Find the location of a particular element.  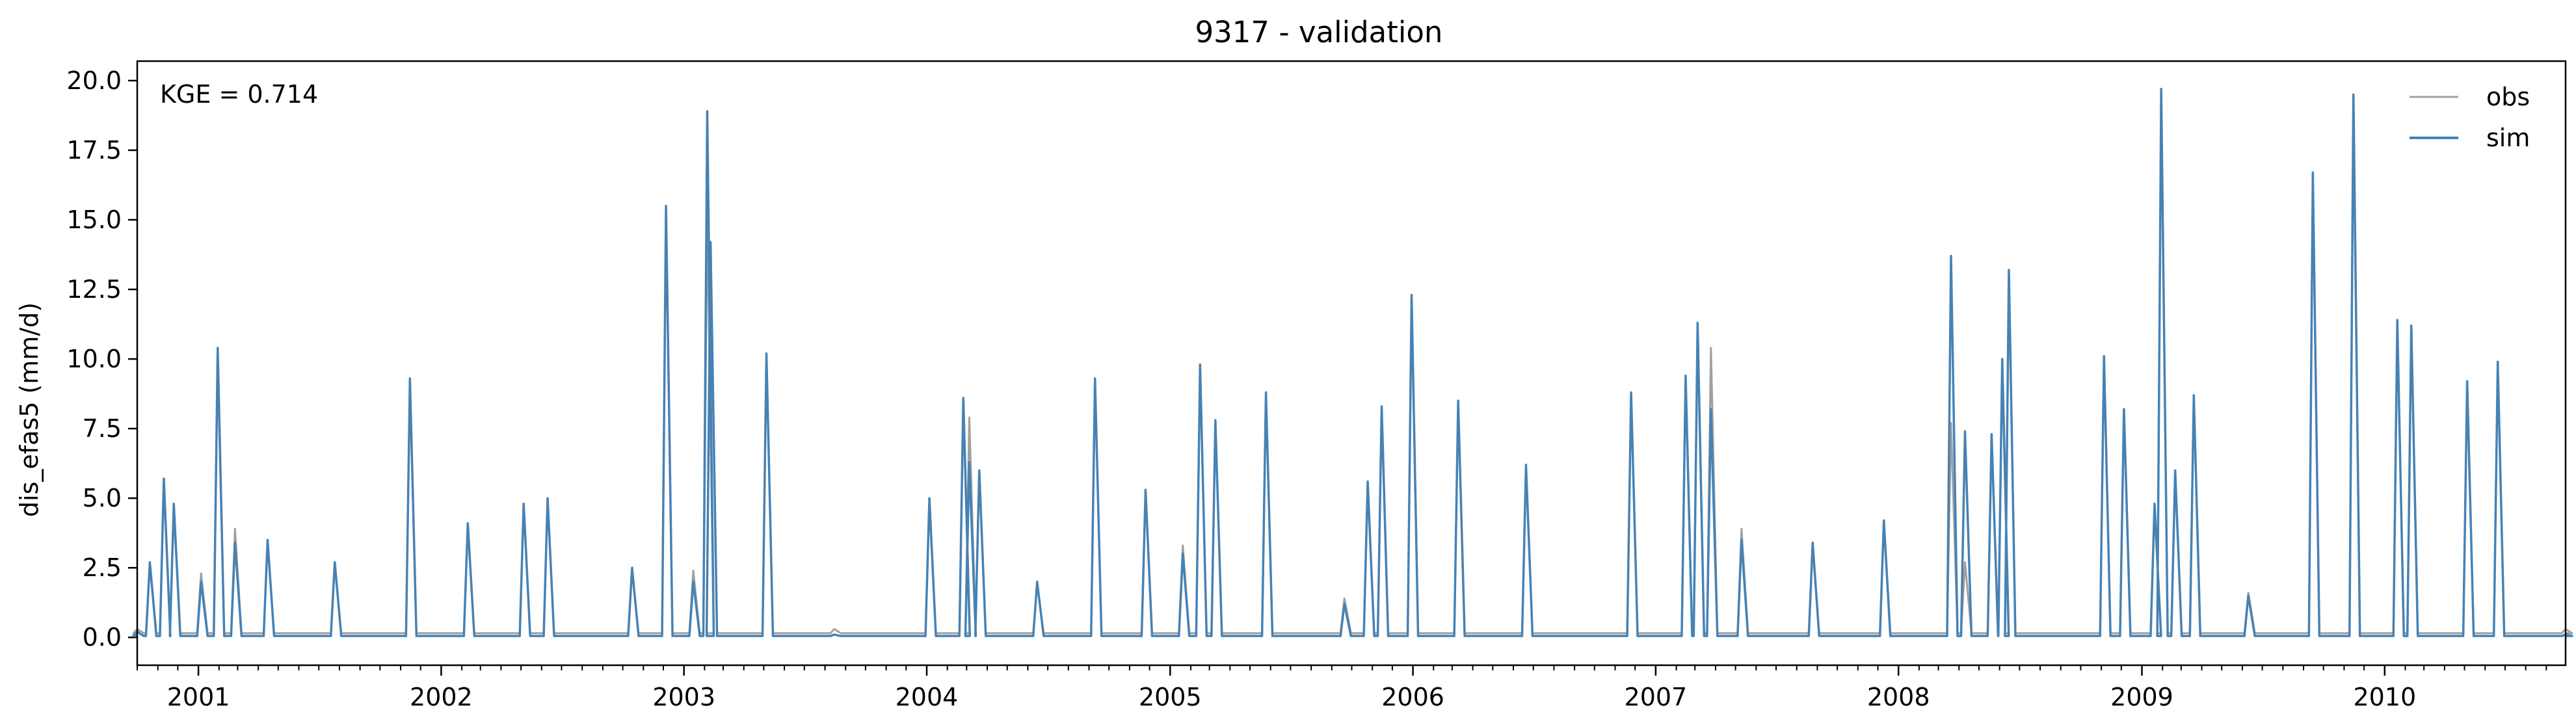

x-tick-label: 2008 is located at coordinates (1899, 697).